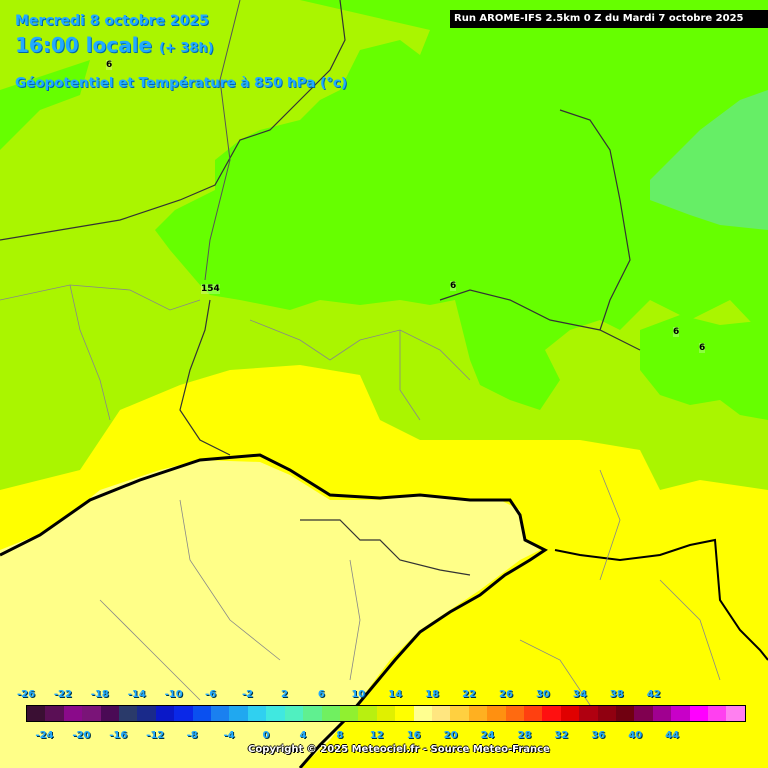 Image resolution: width=768 pixels, height=768 pixels. I want to click on legend-tick-upper: 34, so click(579, 694).